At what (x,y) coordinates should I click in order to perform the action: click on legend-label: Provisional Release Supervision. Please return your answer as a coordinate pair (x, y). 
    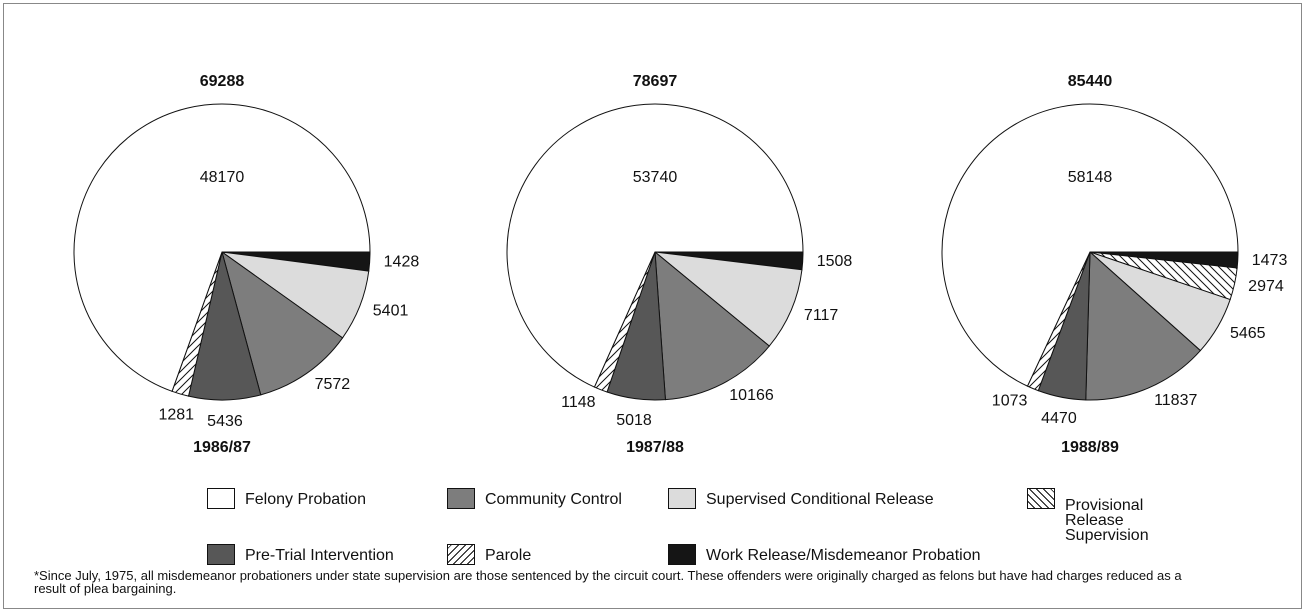
    Looking at the image, I should click on (1107, 520).